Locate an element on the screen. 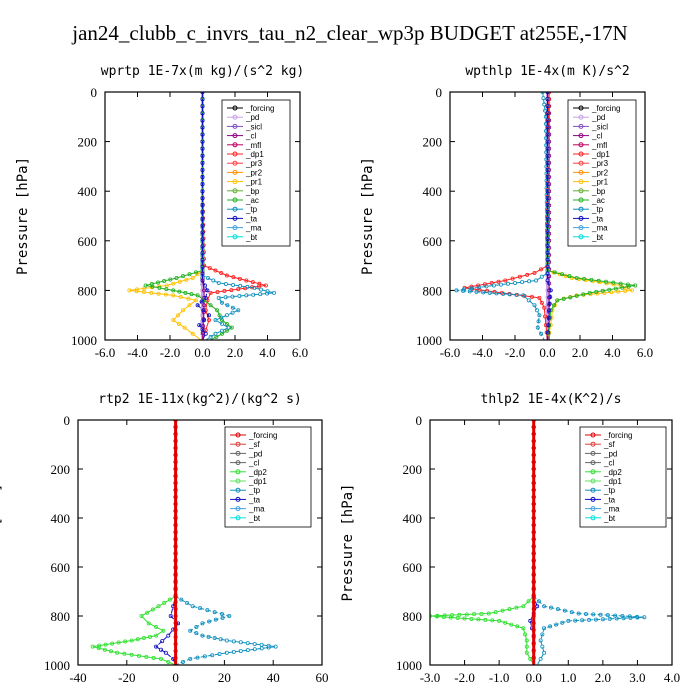  x-tick-label: -20 is located at coordinates (126, 677).